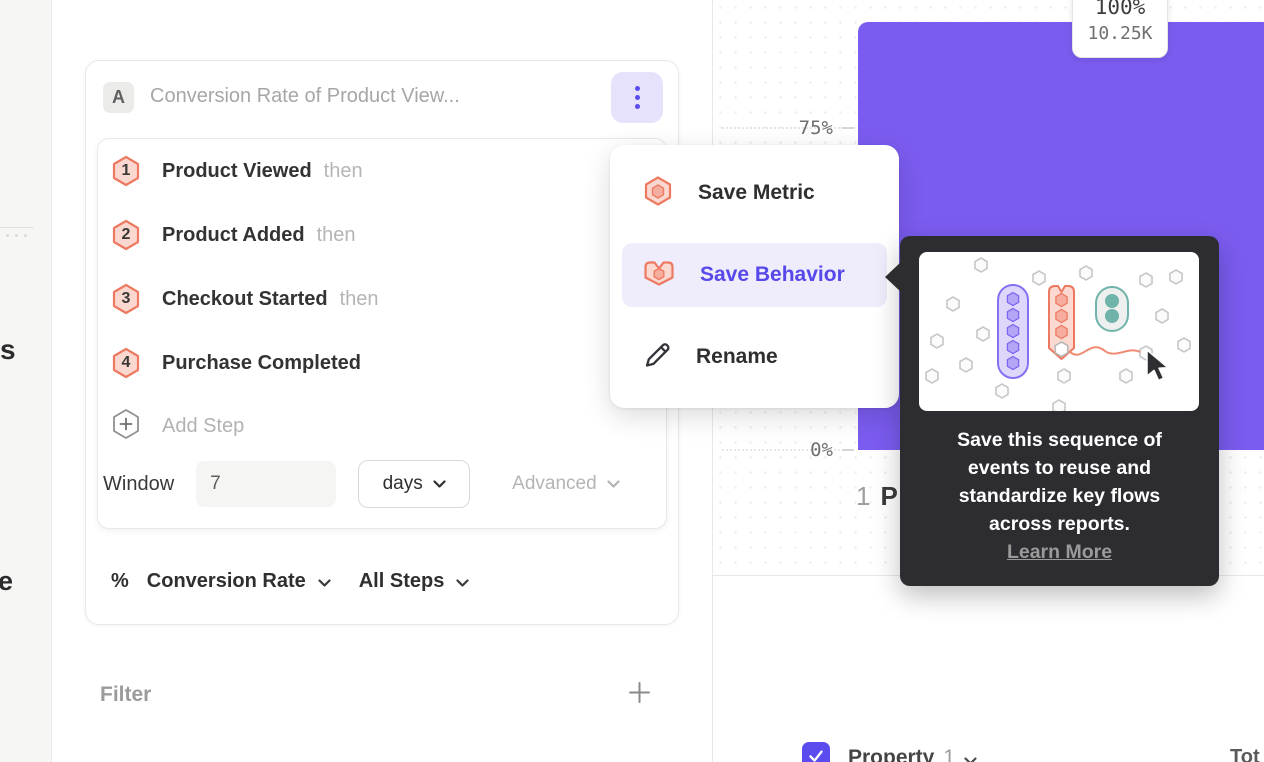 Image resolution: width=1264 pixels, height=762 pixels. Describe the element at coordinates (226, 580) in the screenshot. I see `metric-dropdown: Conversion Rate` at that location.